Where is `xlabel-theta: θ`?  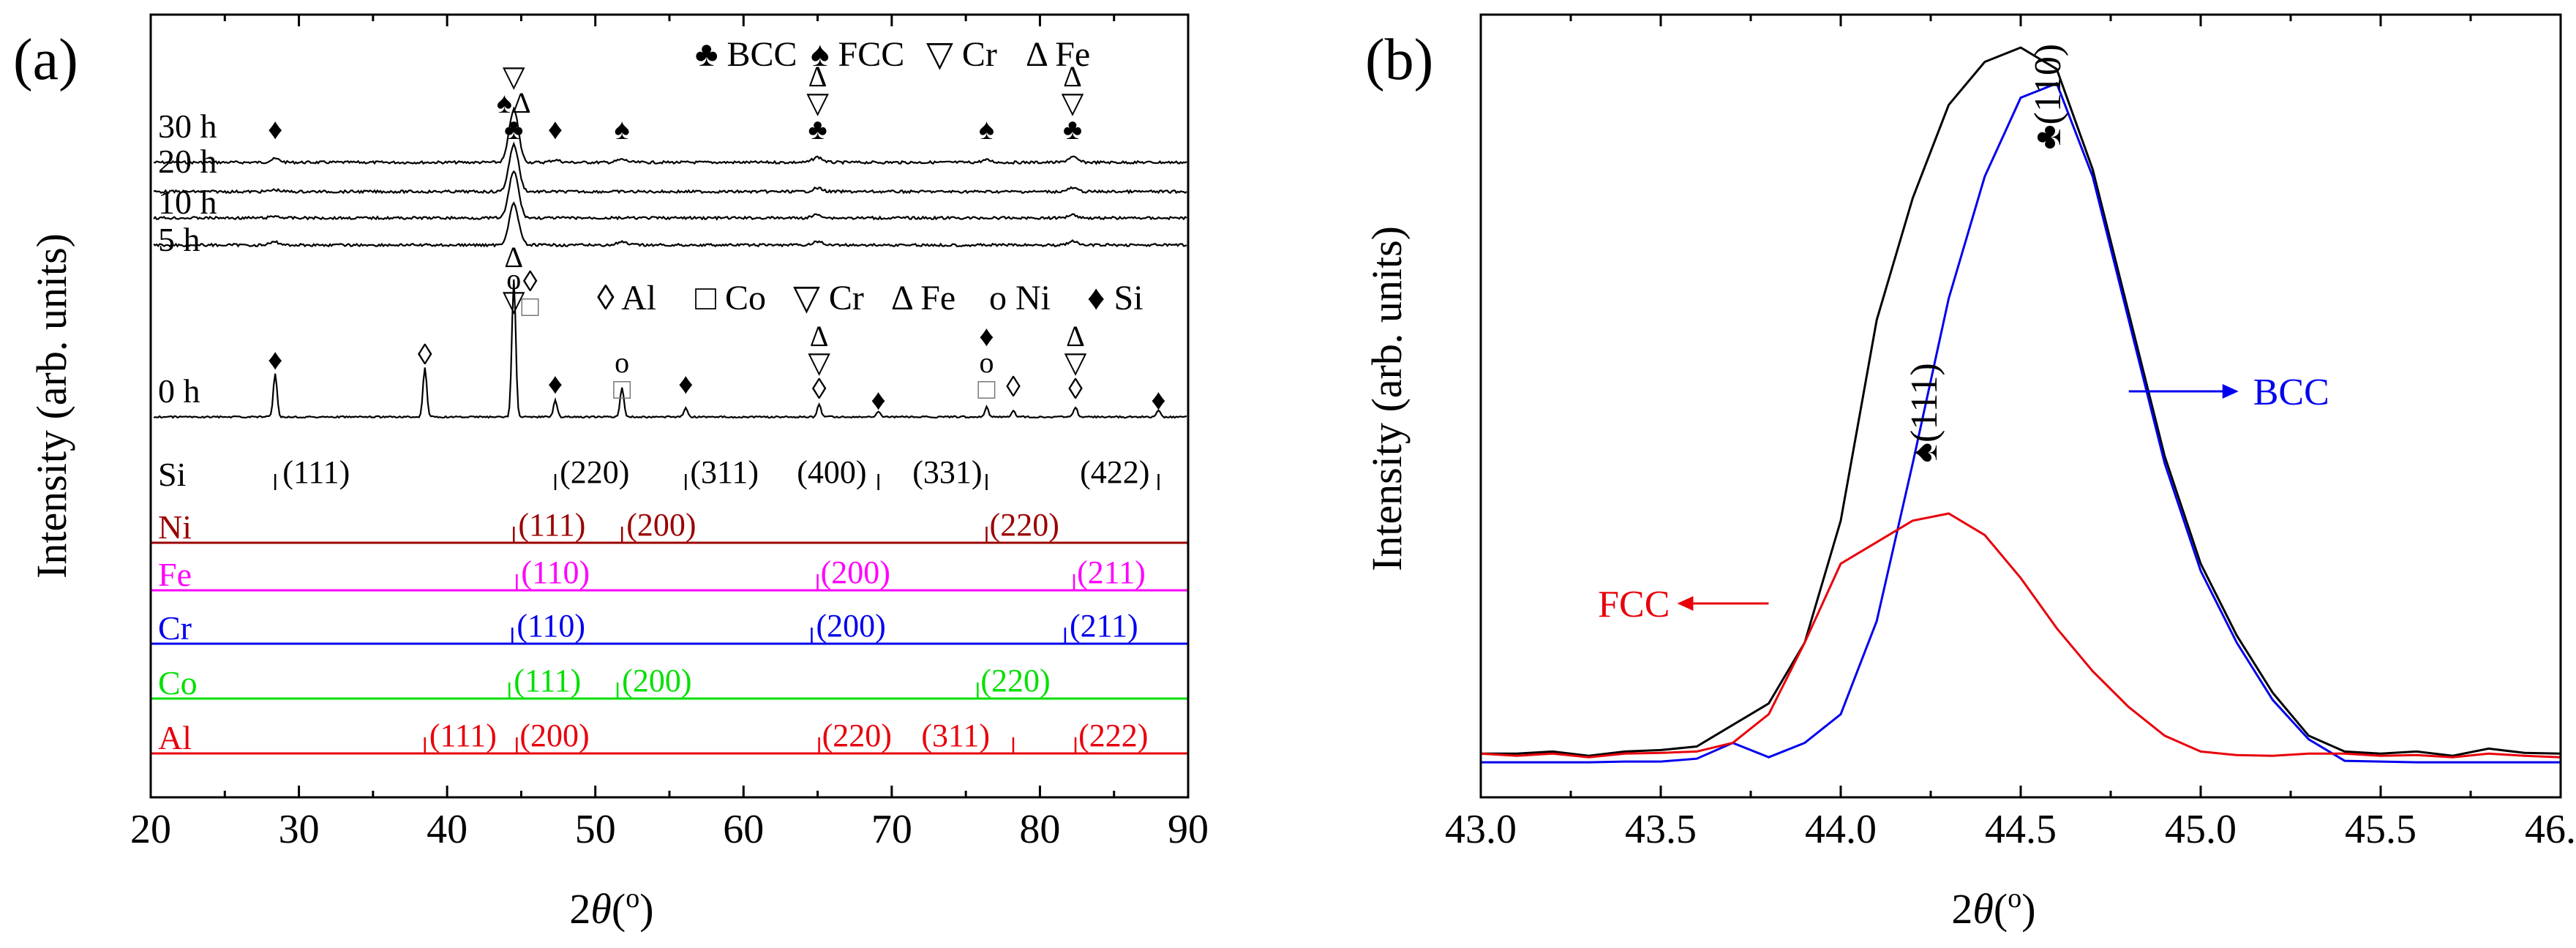
xlabel-theta: θ is located at coordinates (601, 909).